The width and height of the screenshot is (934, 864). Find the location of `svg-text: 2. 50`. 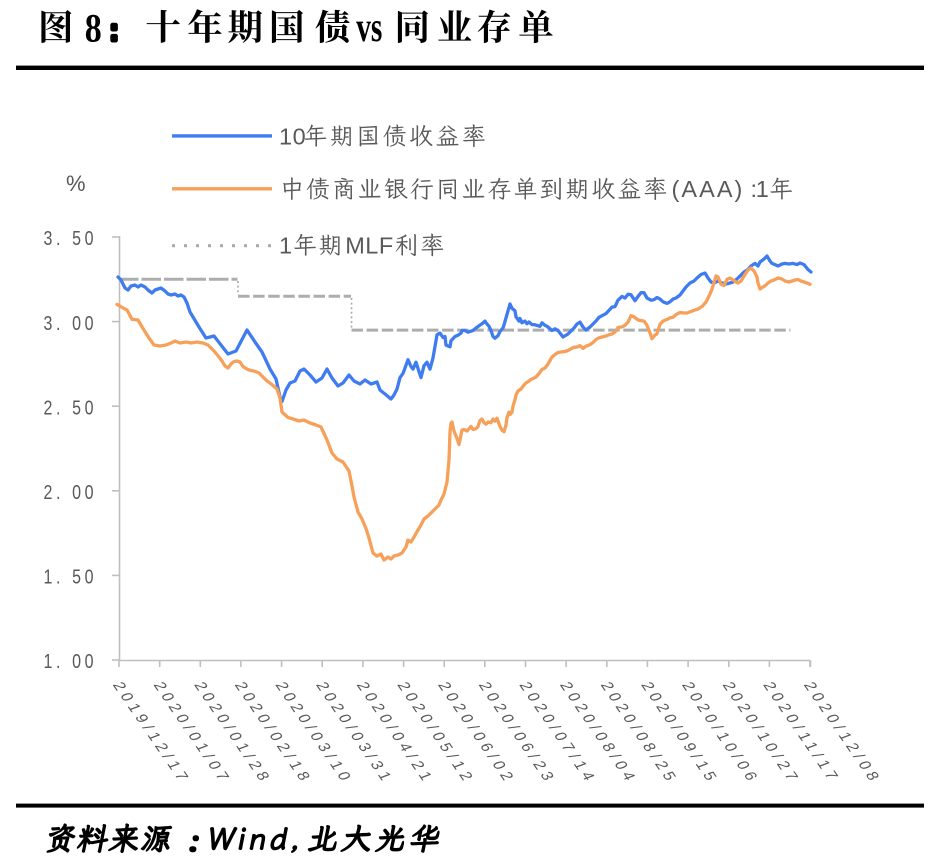

svg-text: 2. 50 is located at coordinates (71, 408).